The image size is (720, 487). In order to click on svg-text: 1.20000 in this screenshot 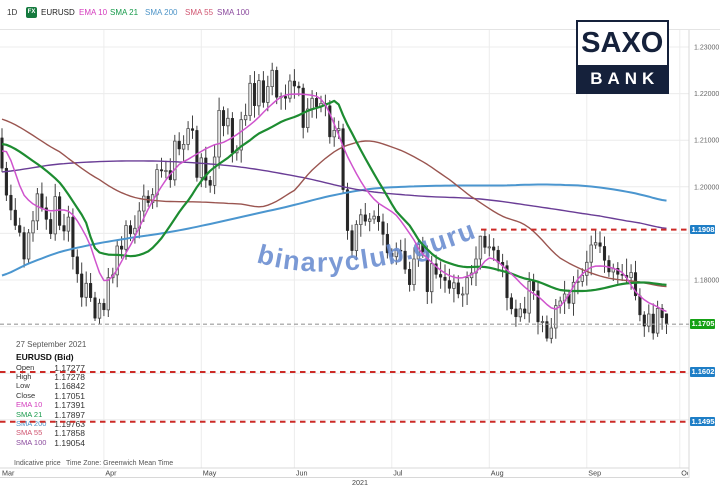, I will do `click(706, 187)`.